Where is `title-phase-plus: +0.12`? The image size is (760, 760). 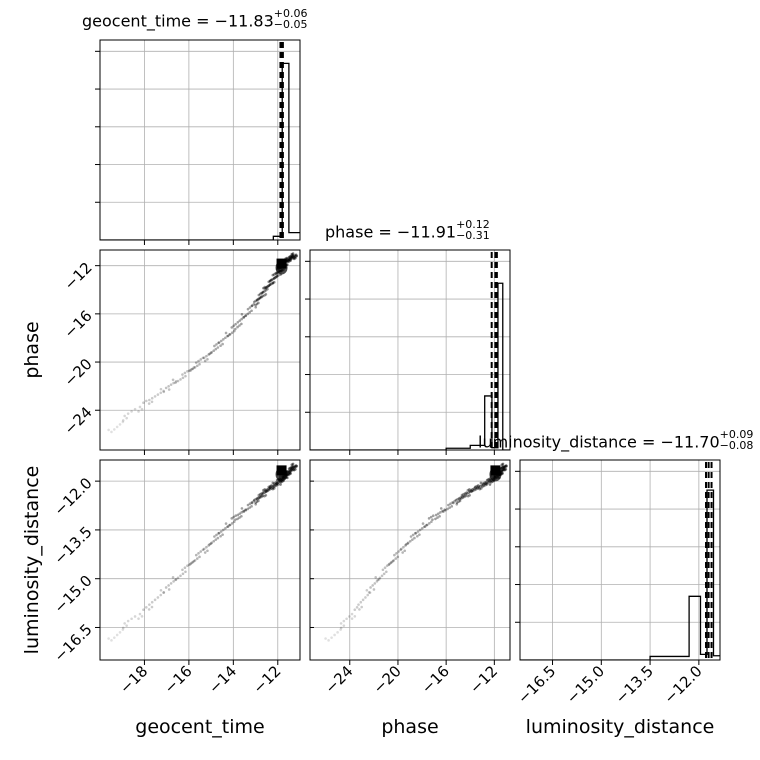
title-phase-plus: +0.12 is located at coordinates (473, 224).